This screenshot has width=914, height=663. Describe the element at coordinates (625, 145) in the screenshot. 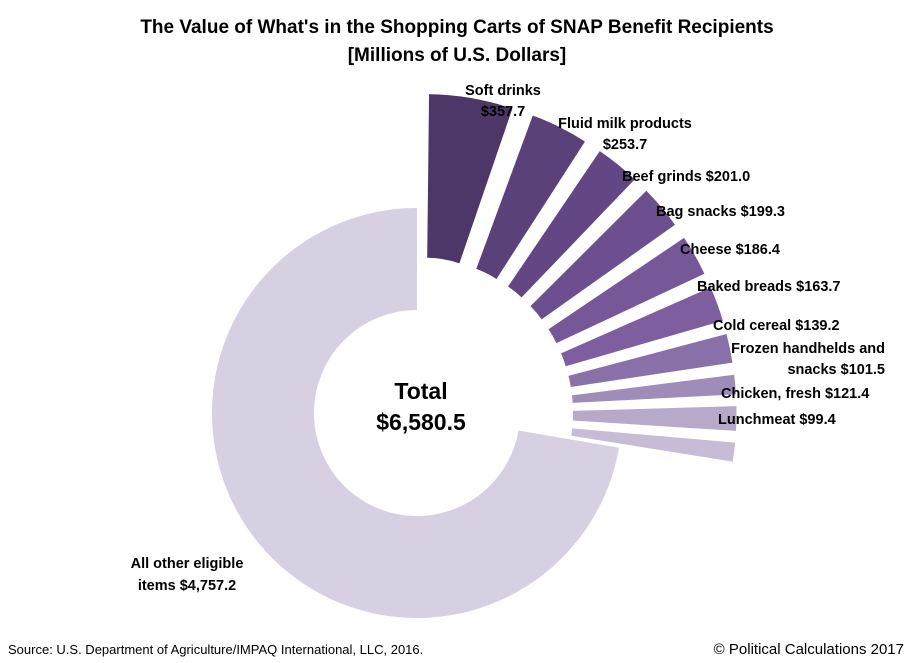

I see `label-line: $253.7` at that location.